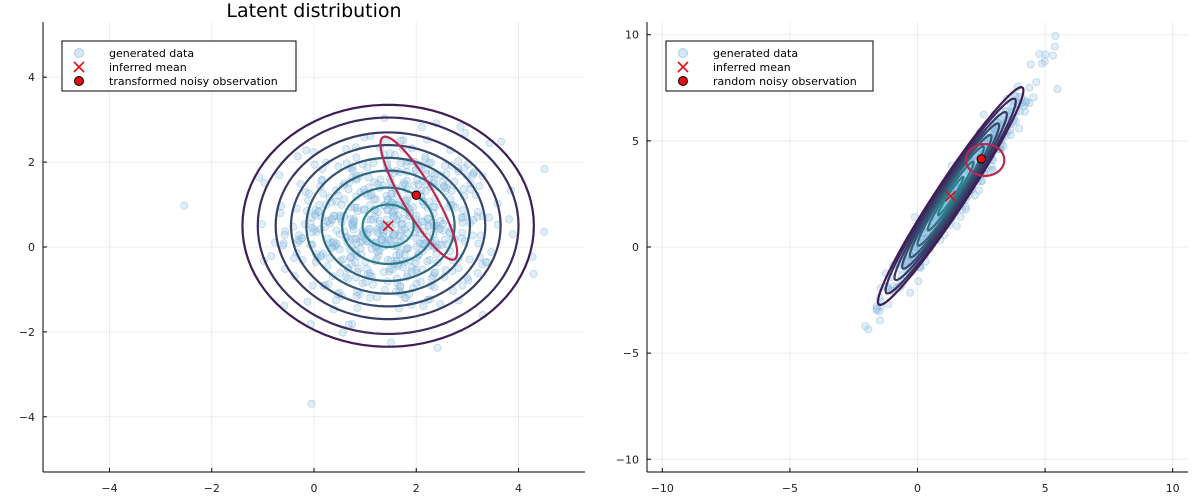 The image size is (1200, 500). Describe the element at coordinates (416, 195) in the screenshot. I see `observation-point` at that location.